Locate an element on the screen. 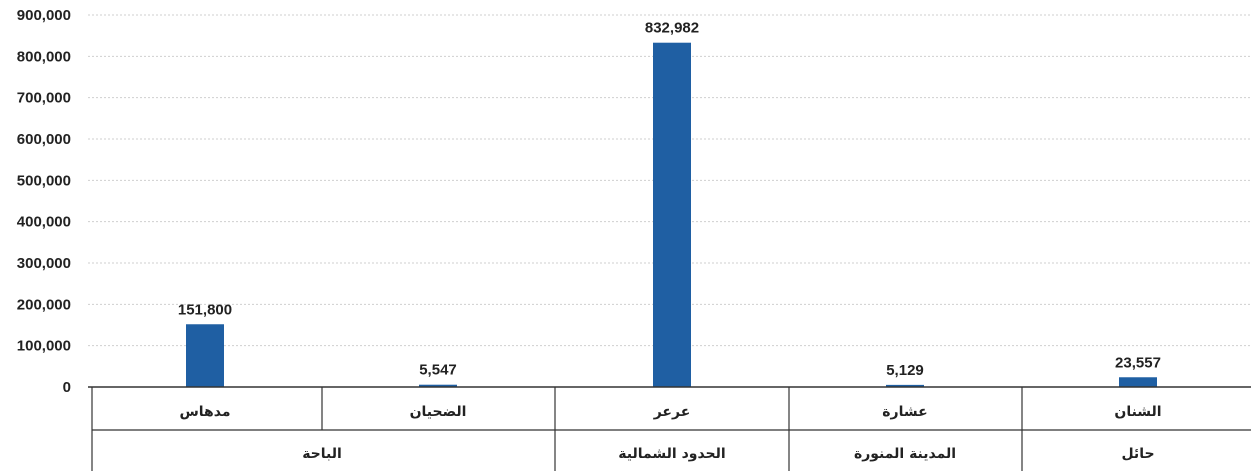 The height and width of the screenshot is (471, 1251). data-label: 832,982 is located at coordinates (672, 28).